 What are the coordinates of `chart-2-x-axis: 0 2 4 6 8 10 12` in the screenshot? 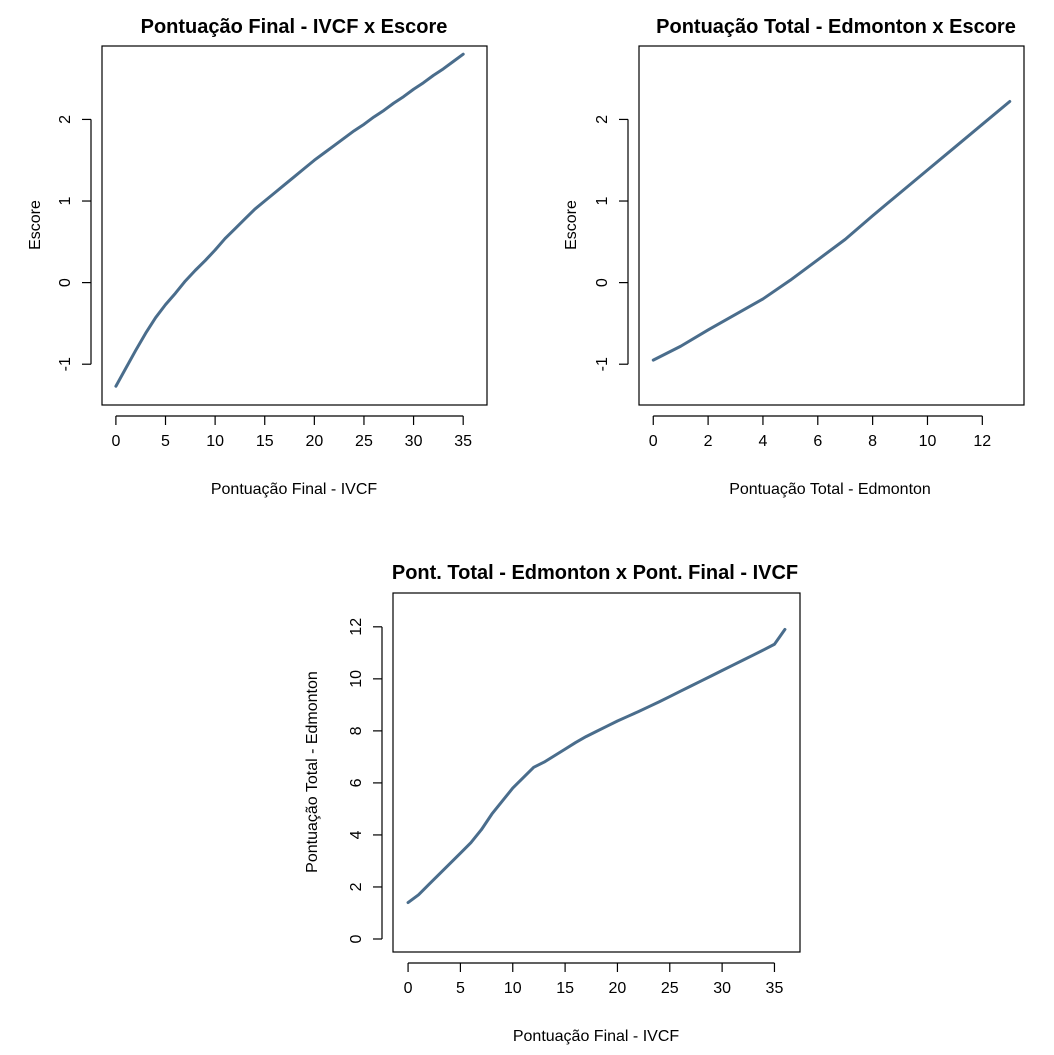 It's located at (820, 432).